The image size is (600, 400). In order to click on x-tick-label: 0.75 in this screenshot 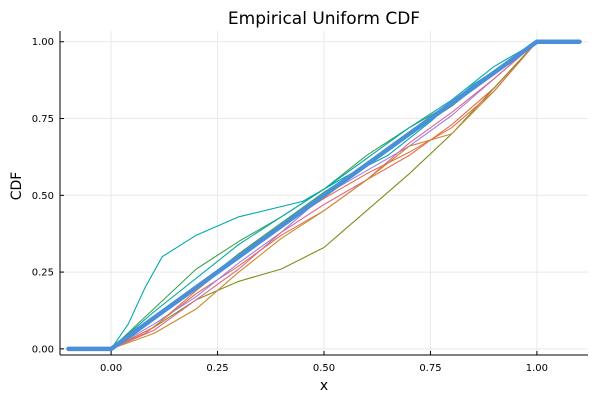, I will do `click(430, 368)`.